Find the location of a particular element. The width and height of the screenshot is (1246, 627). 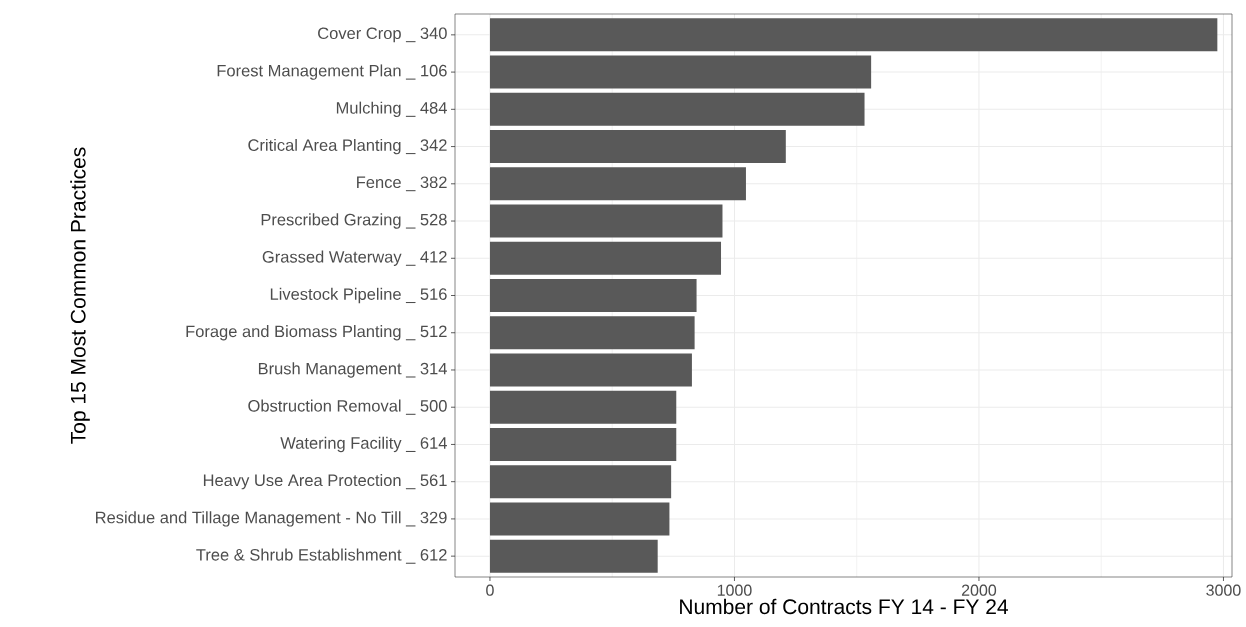

y-tick-label: Heavy Use Area Protection _ 561 is located at coordinates (325, 482).